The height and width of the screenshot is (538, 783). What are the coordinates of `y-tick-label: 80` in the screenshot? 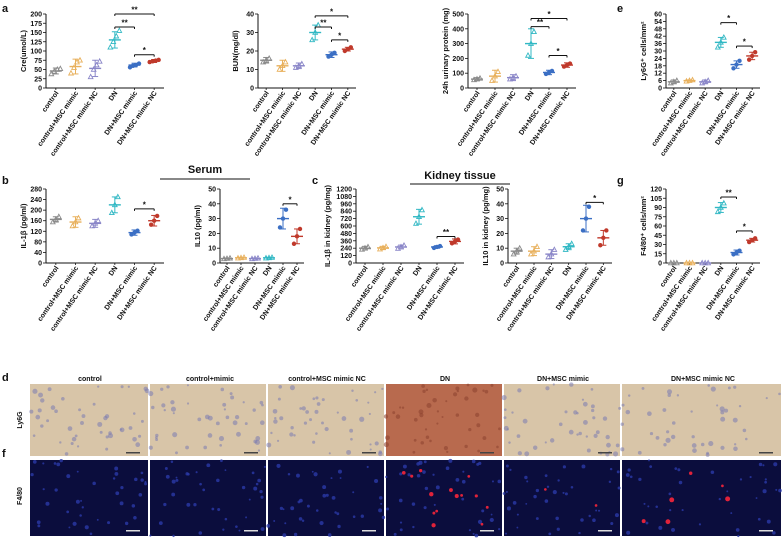 It's located at (38, 242).